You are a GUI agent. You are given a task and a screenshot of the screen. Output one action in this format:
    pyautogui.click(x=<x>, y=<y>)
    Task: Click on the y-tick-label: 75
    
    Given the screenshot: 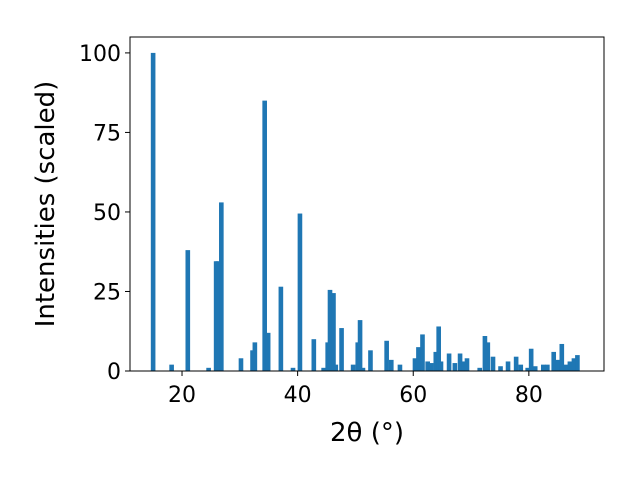 What is the action you would take?
    pyautogui.click(x=107, y=133)
    